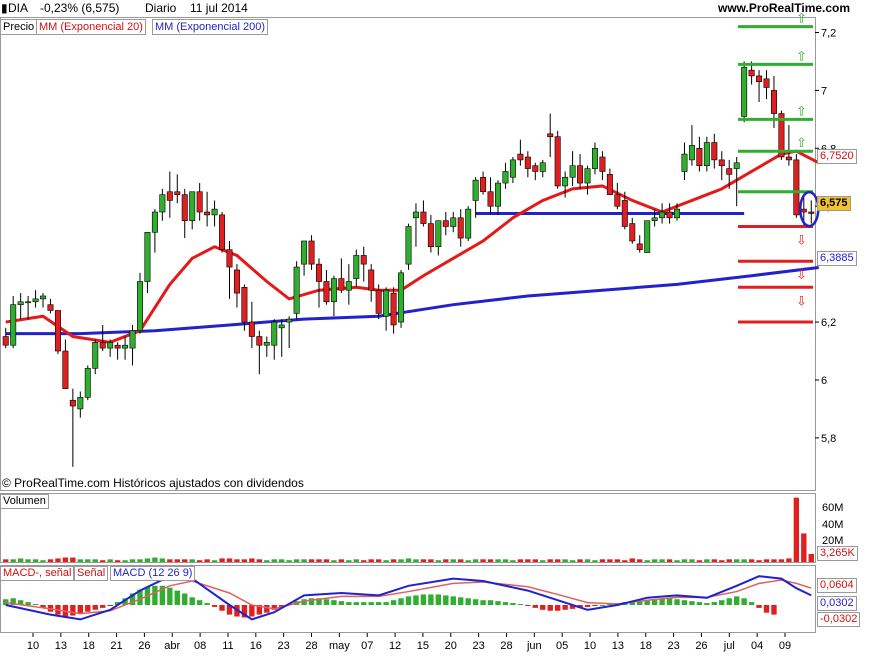  I want to click on price-y-tick-label: 7, so click(824, 91).